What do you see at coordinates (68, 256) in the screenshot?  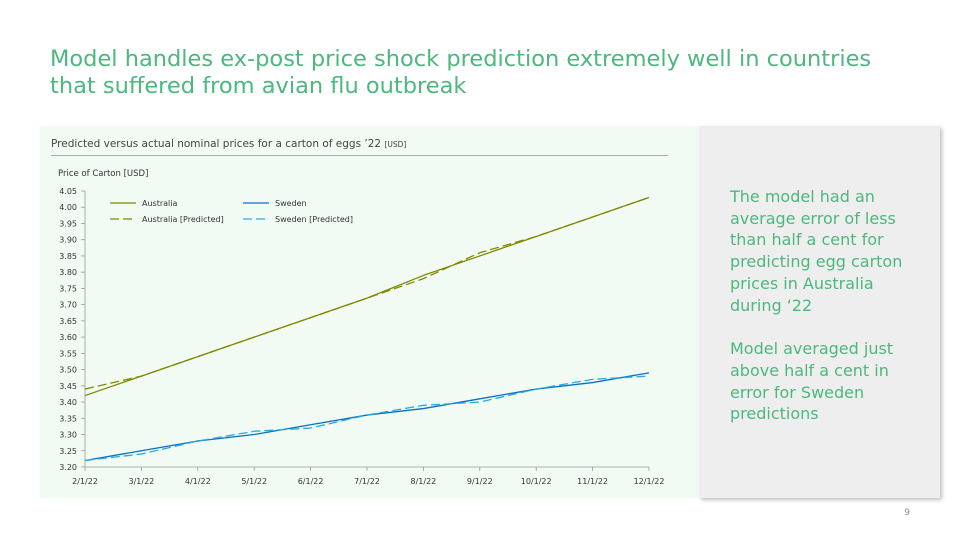 I see `y-tick-label: 3.85` at bounding box center [68, 256].